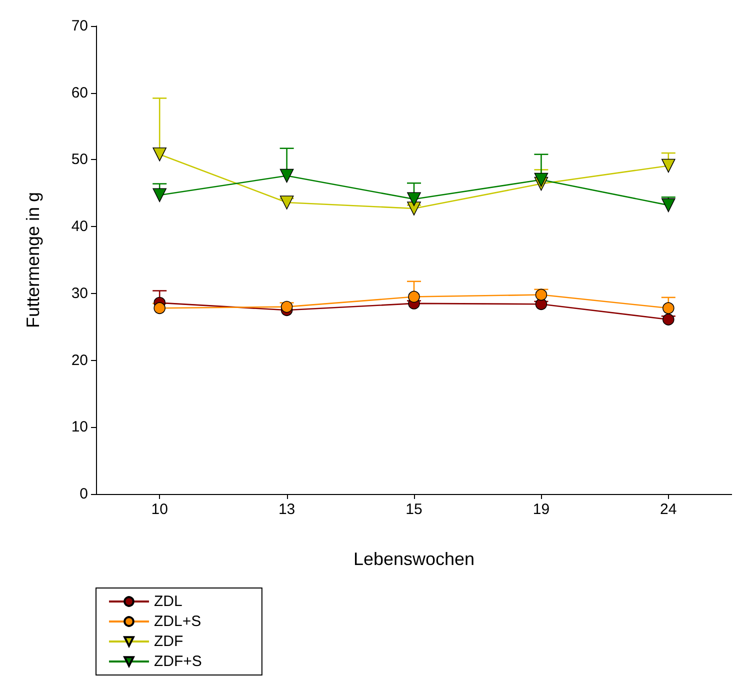  Describe the element at coordinates (414, 559) in the screenshot. I see `x-axis-title: Lebenswochen` at that location.